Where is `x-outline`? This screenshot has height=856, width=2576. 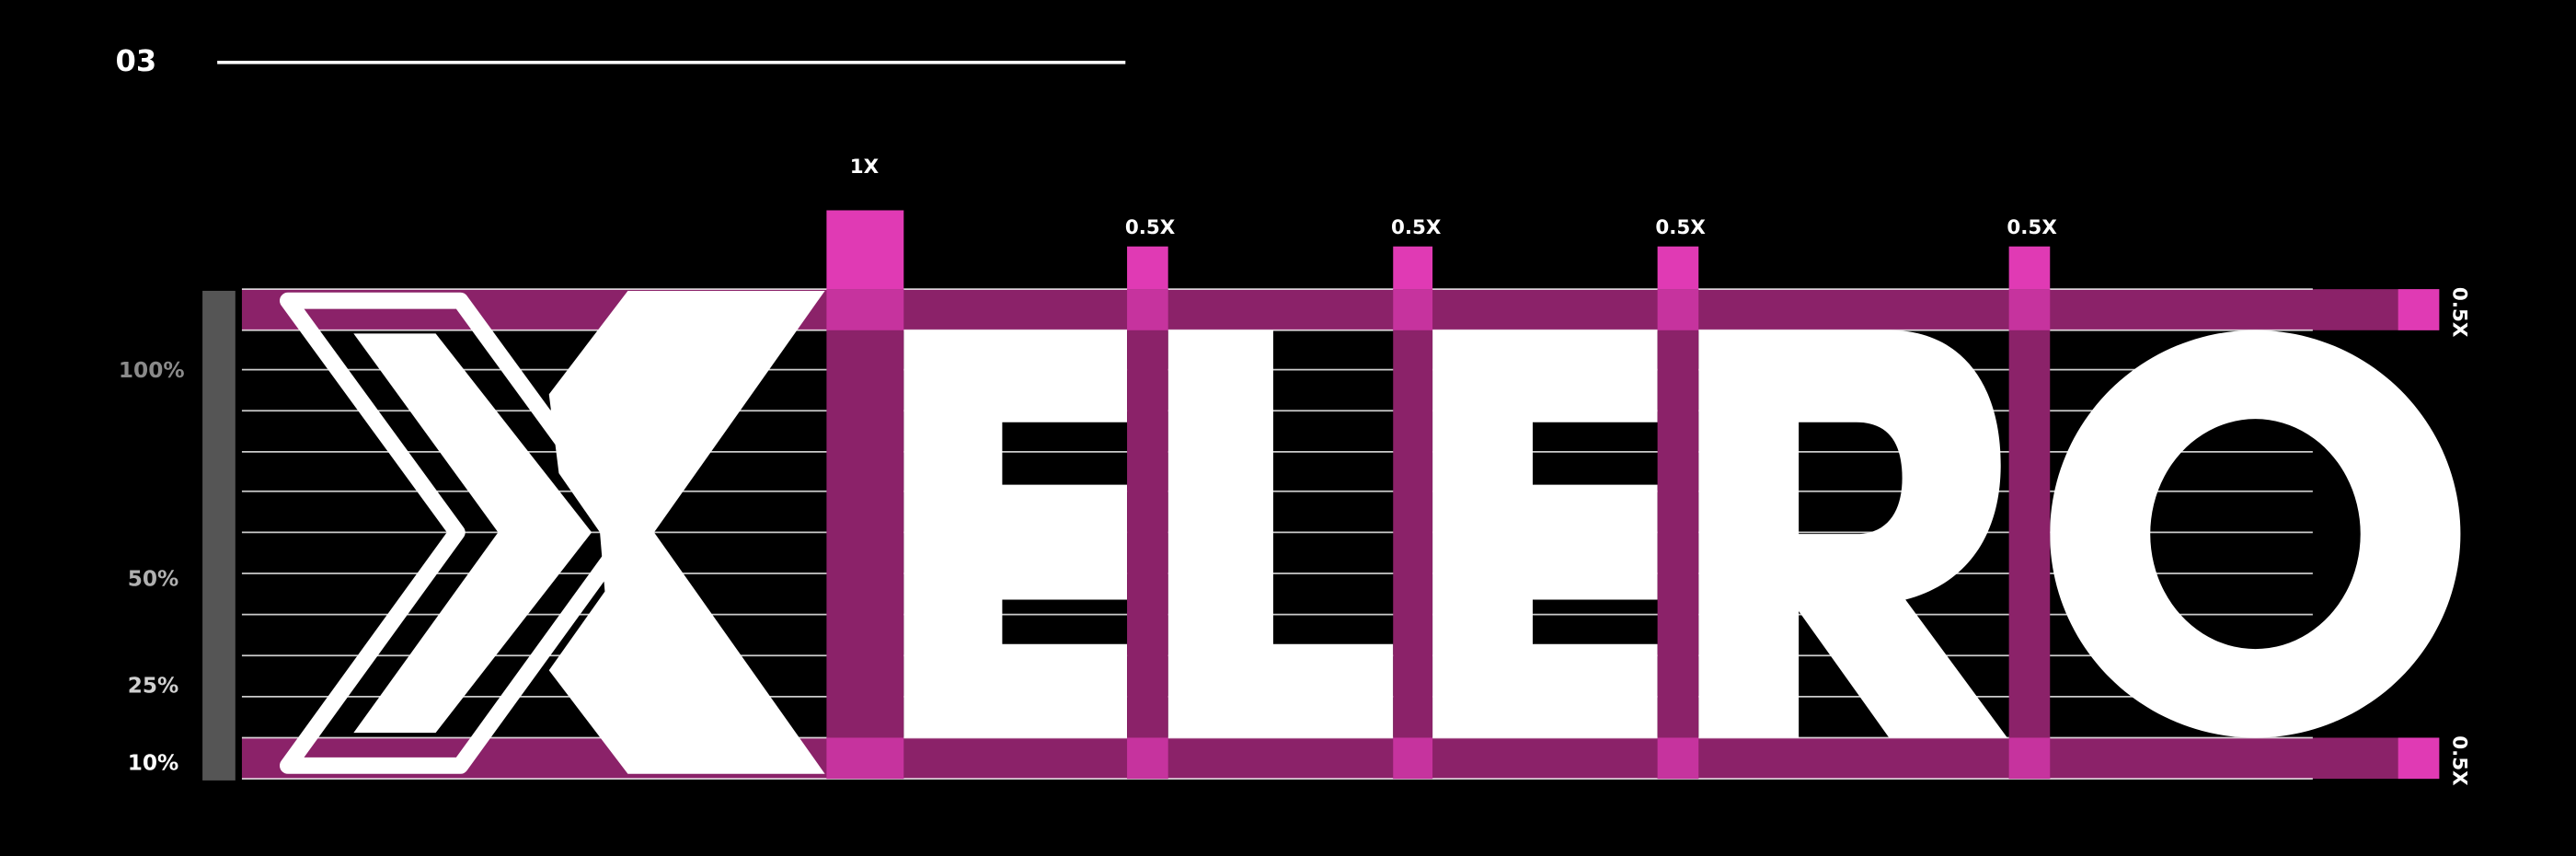 x-outline is located at coordinates (458, 533).